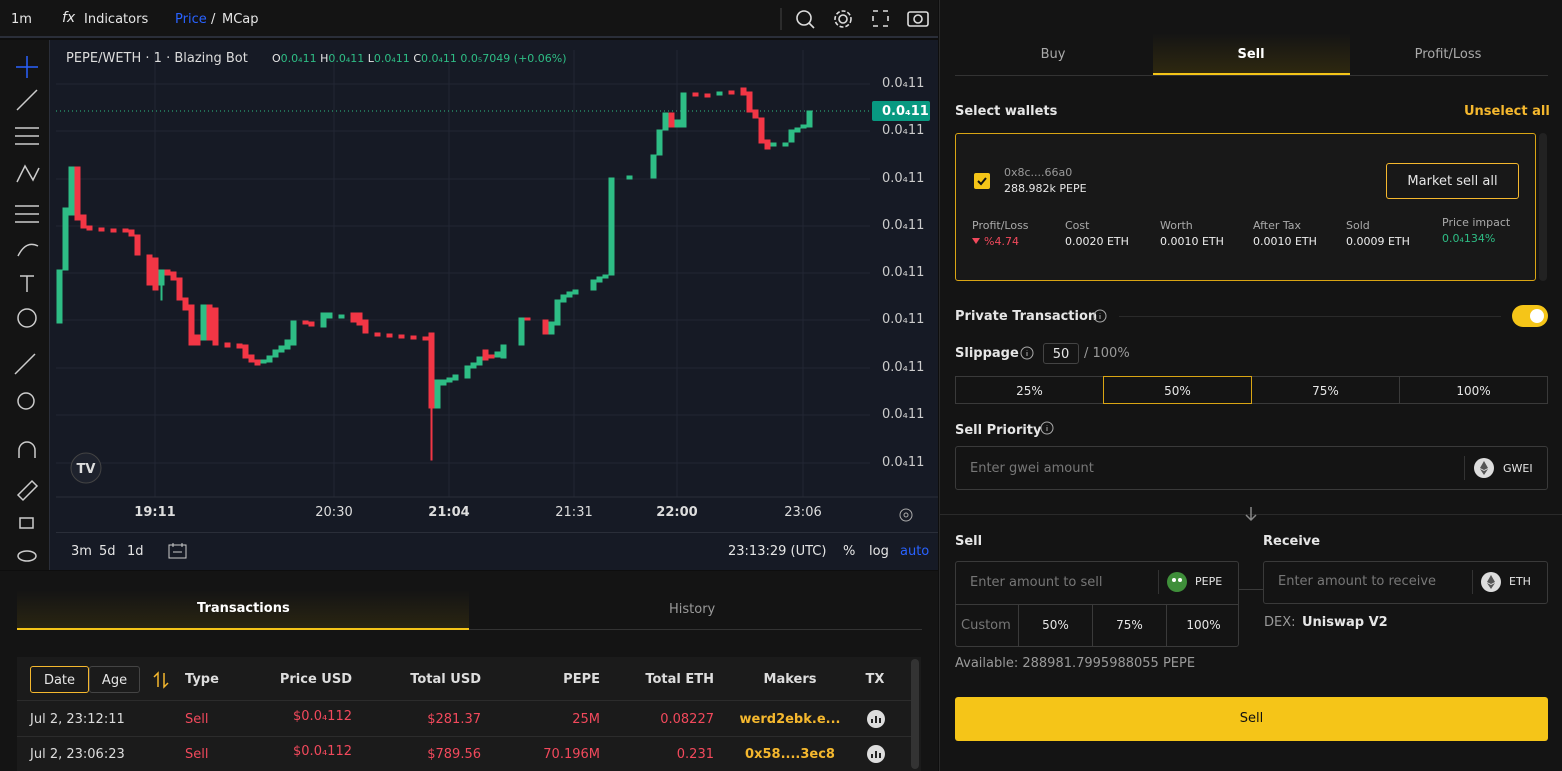  Describe the element at coordinates (1251, 54) in the screenshot. I see `trade-tab: Sell` at that location.